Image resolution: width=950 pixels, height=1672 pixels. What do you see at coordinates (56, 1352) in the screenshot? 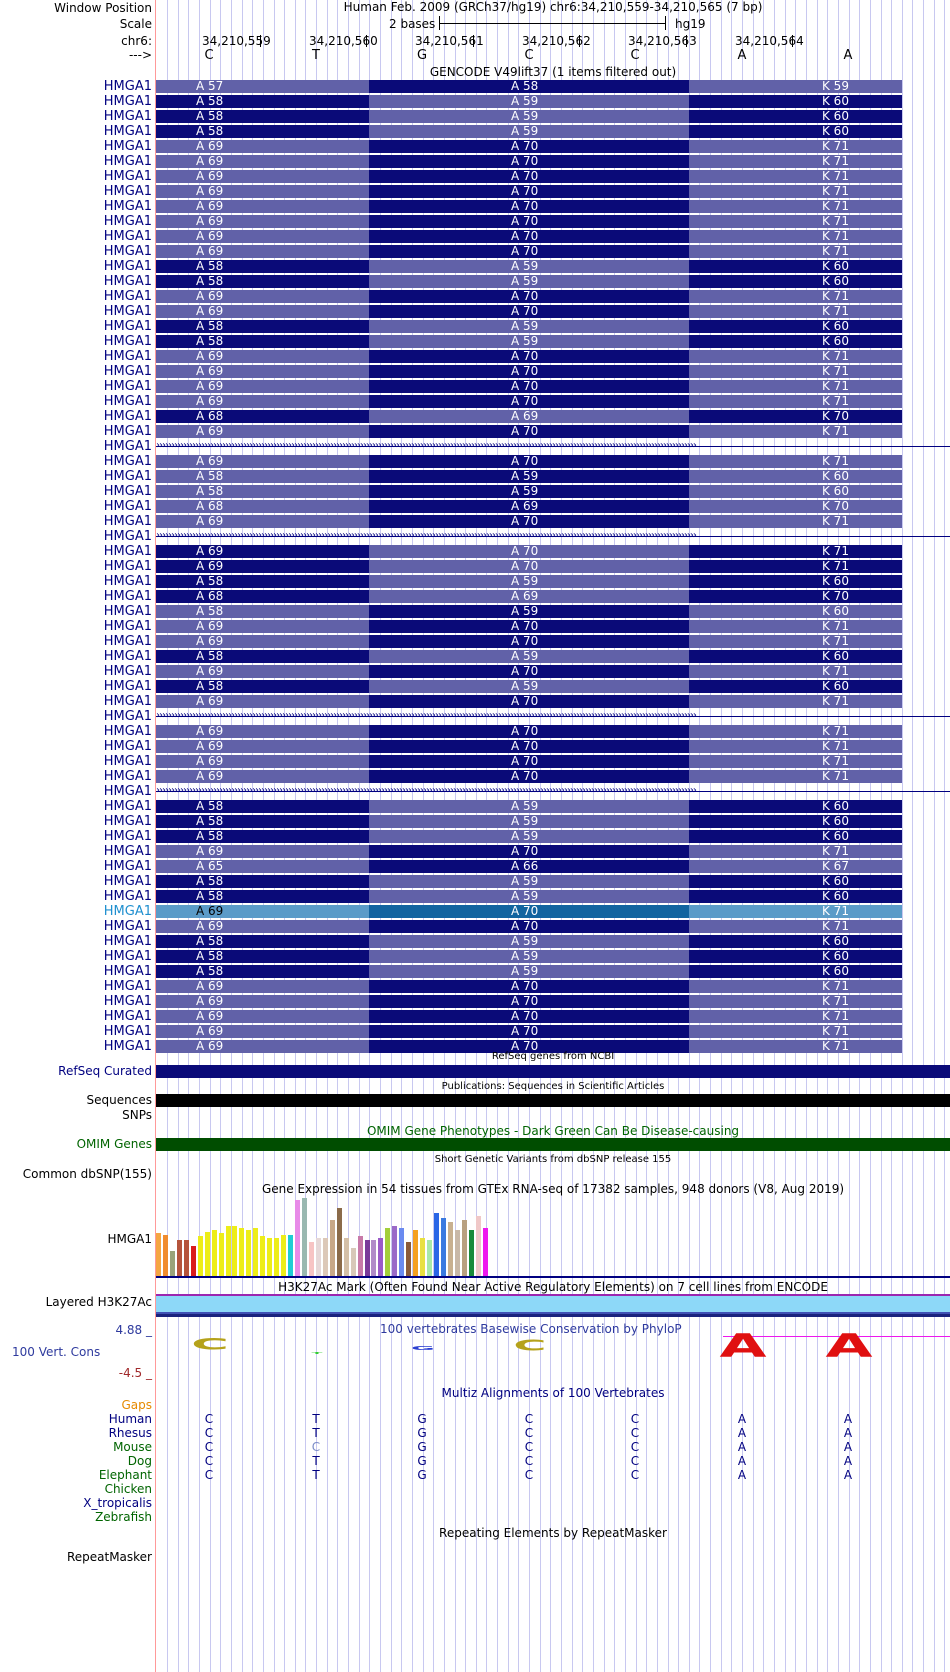
I see `phylop-label: 100 Vert. Cons` at bounding box center [56, 1352].